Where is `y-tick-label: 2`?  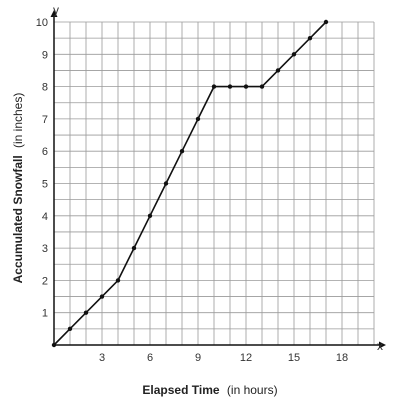 y-tick-label: 2 is located at coordinates (45, 281).